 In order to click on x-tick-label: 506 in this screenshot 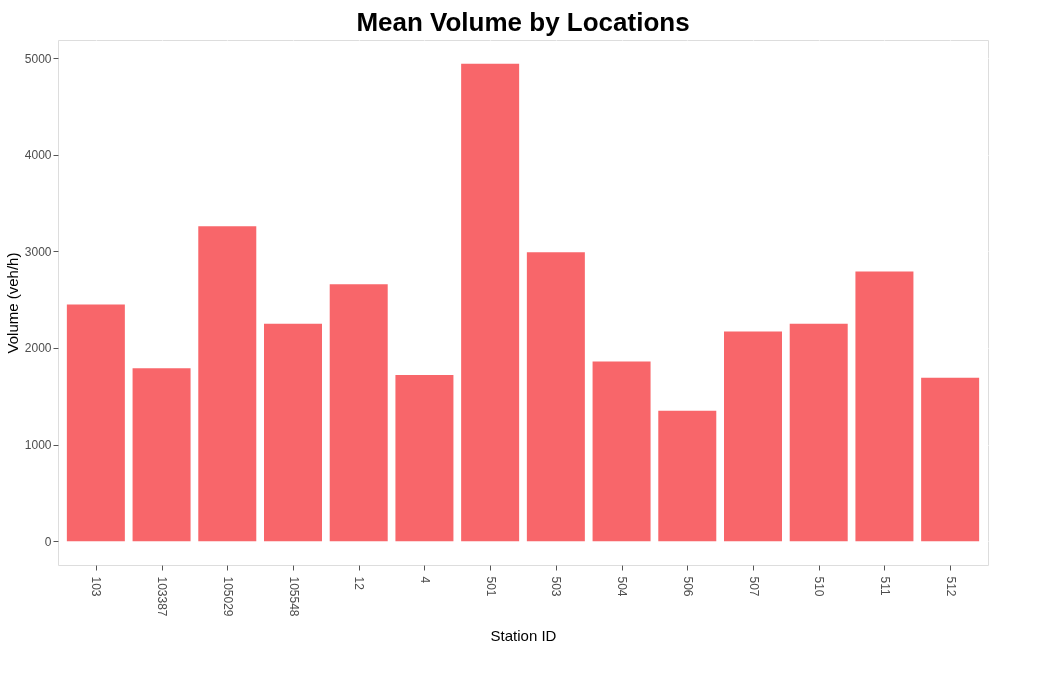, I will do `click(687, 586)`.